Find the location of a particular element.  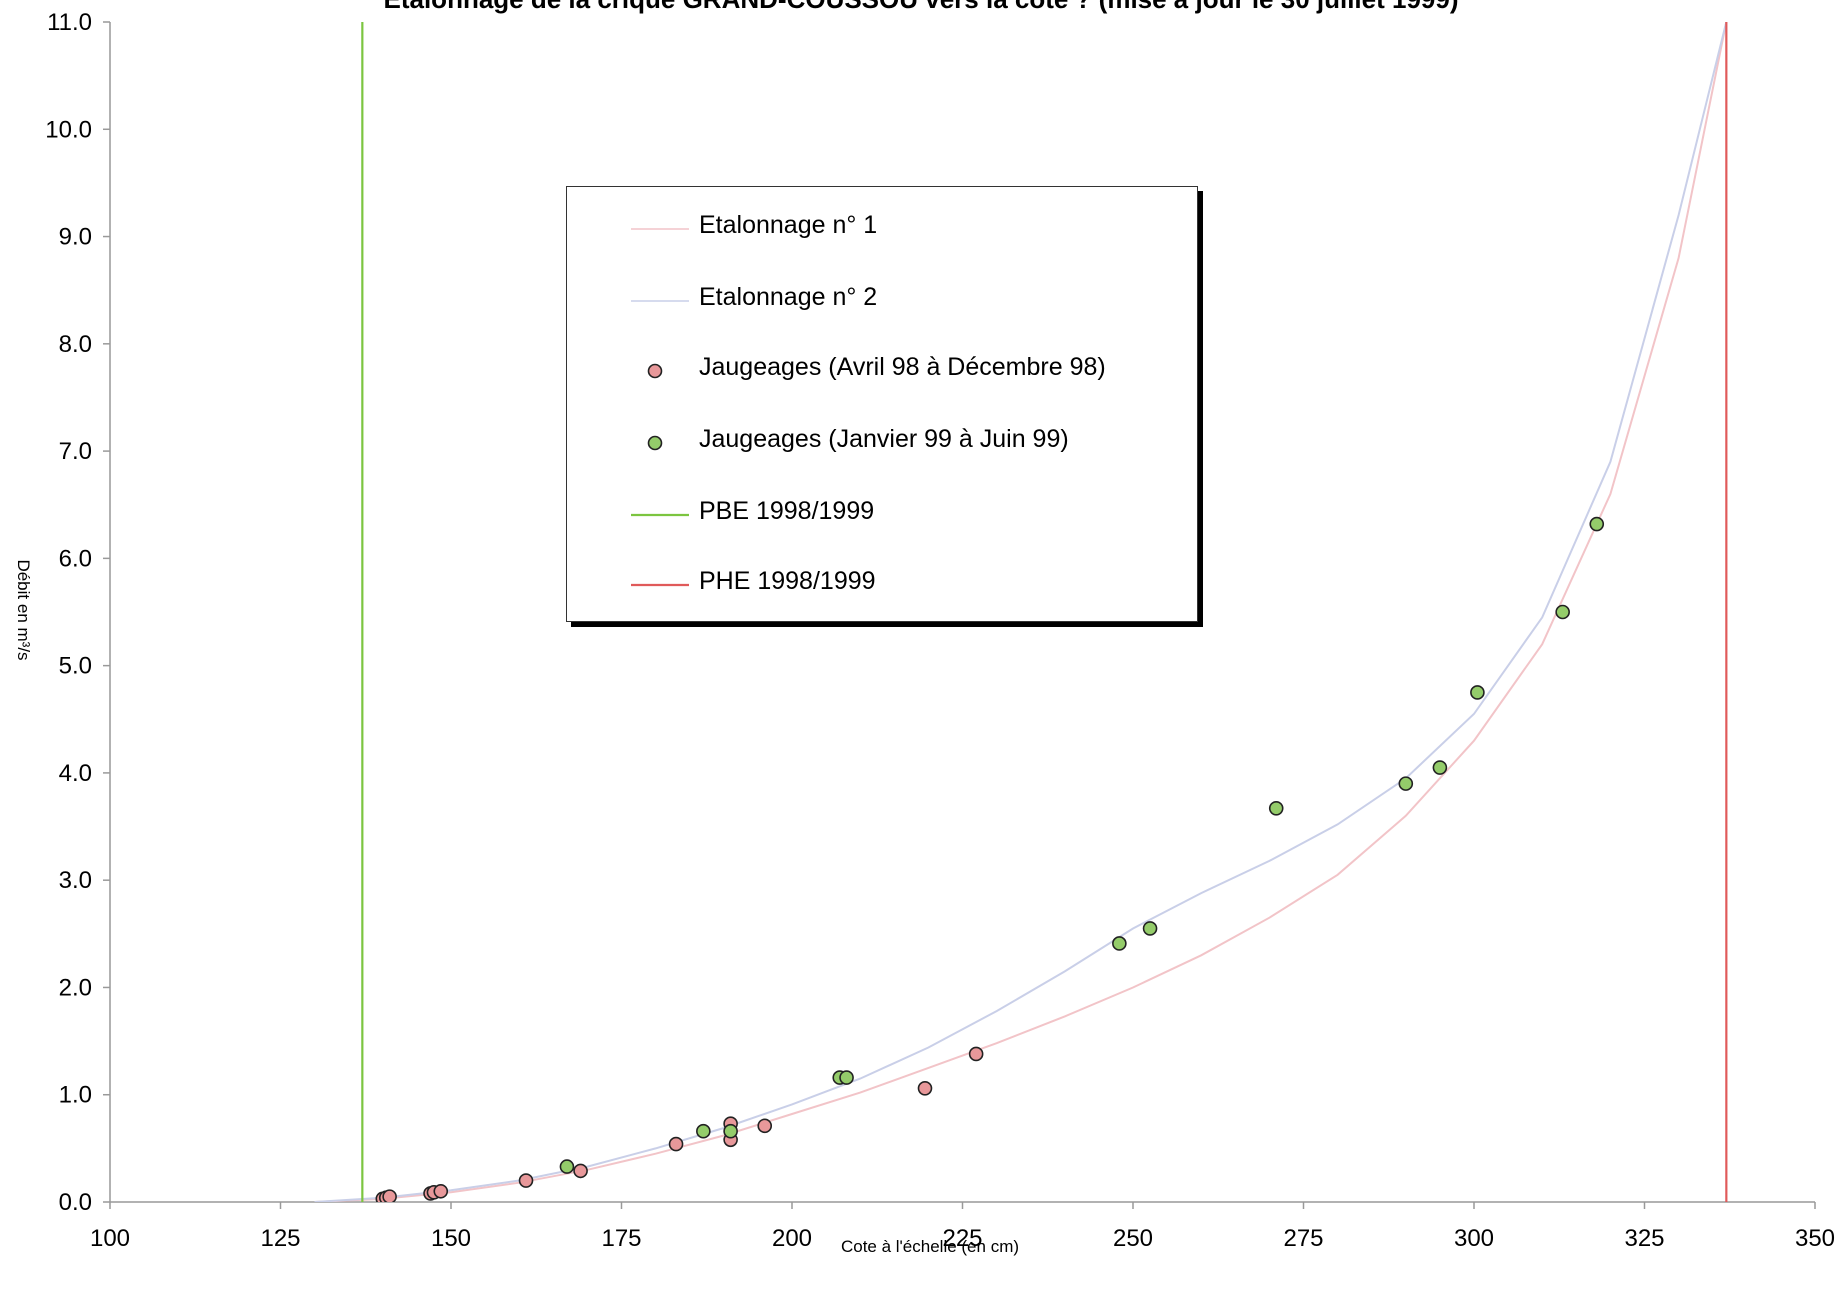

x-tick-label: 225 is located at coordinates (962, 1238).